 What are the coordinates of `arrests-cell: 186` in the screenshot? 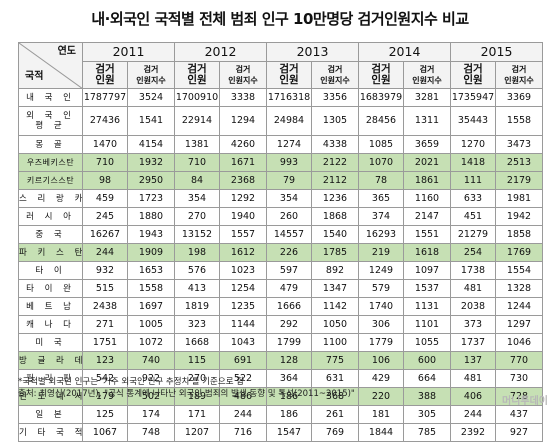 It's located at (289, 414).